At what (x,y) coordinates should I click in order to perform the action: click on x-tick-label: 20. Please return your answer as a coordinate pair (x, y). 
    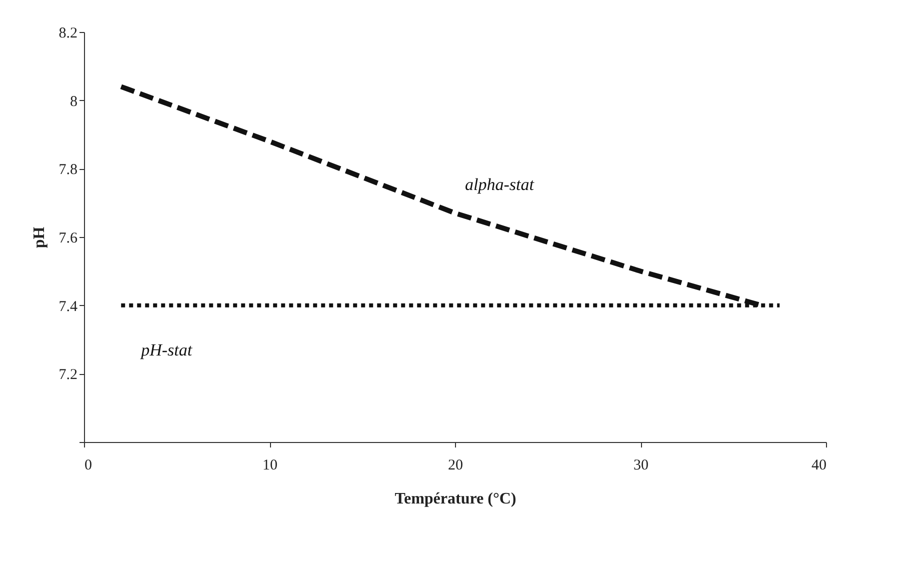
    Looking at the image, I should click on (455, 466).